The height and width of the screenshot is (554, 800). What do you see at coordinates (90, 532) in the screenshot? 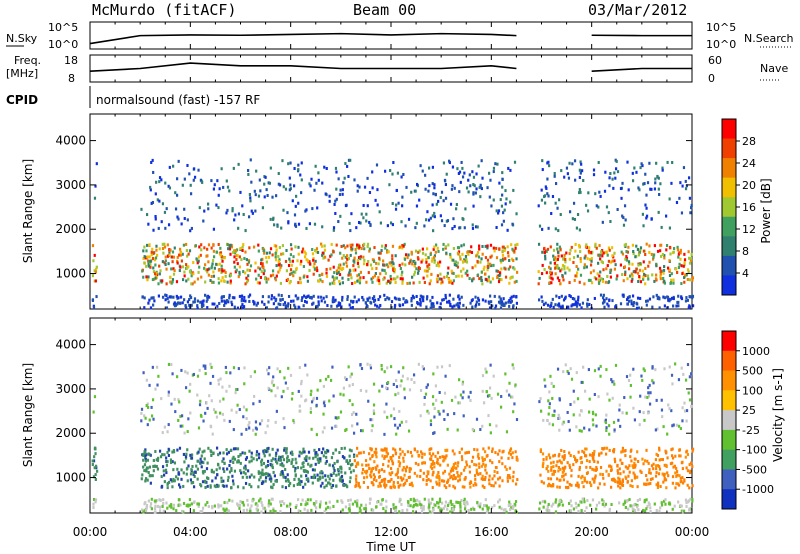
I see `x-tick-label: 00:00` at bounding box center [90, 532].